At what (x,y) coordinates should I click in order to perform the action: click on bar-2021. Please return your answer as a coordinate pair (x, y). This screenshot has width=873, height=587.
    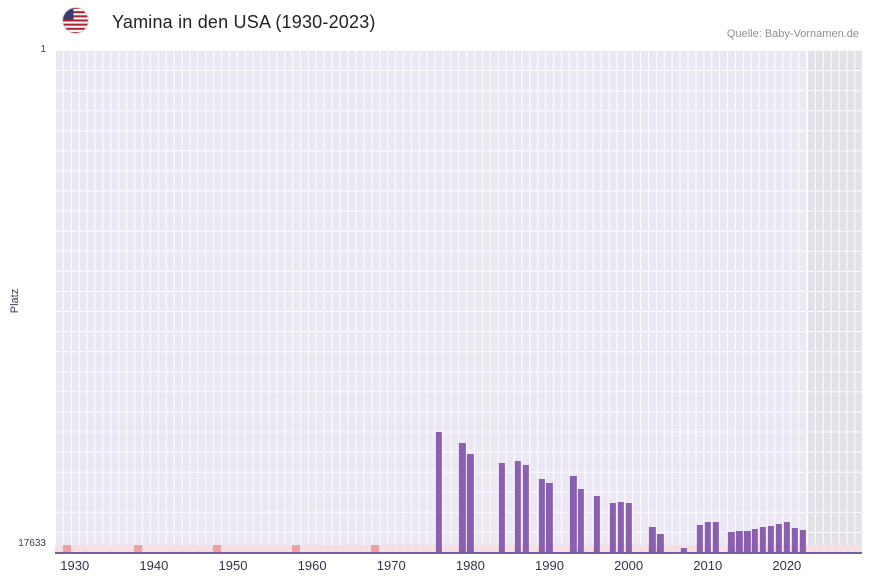
    Looking at the image, I should click on (794, 539).